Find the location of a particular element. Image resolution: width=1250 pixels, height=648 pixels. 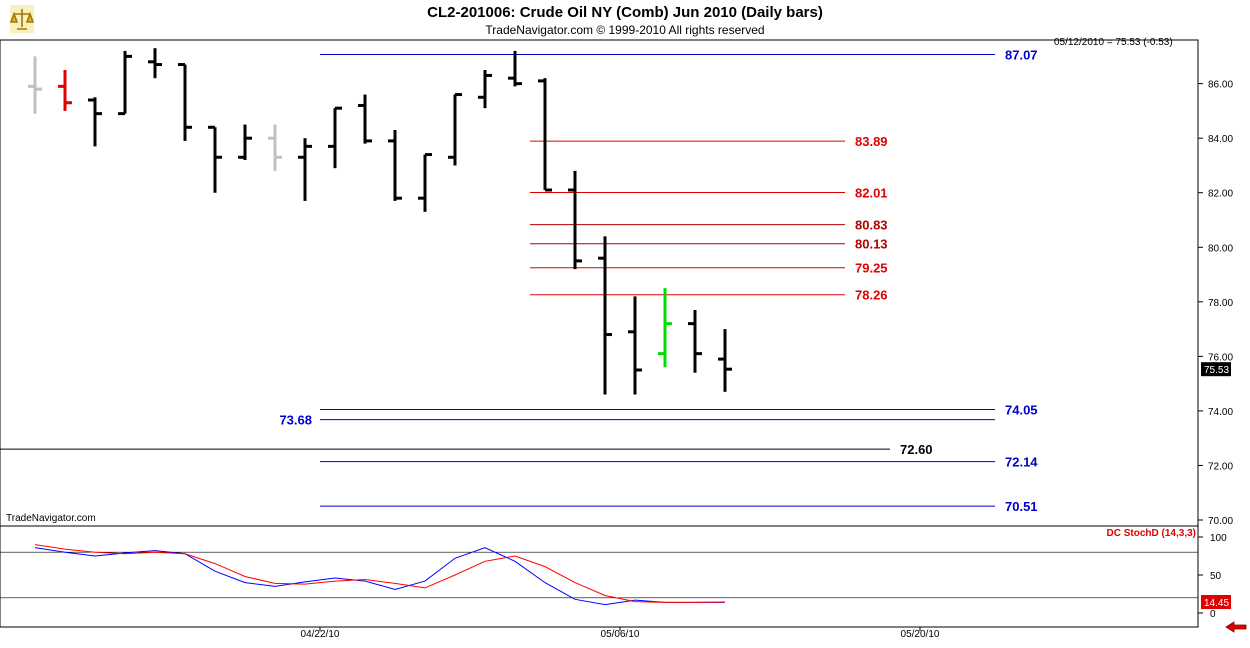

level-label: 72.14 is located at coordinates (1021, 462).